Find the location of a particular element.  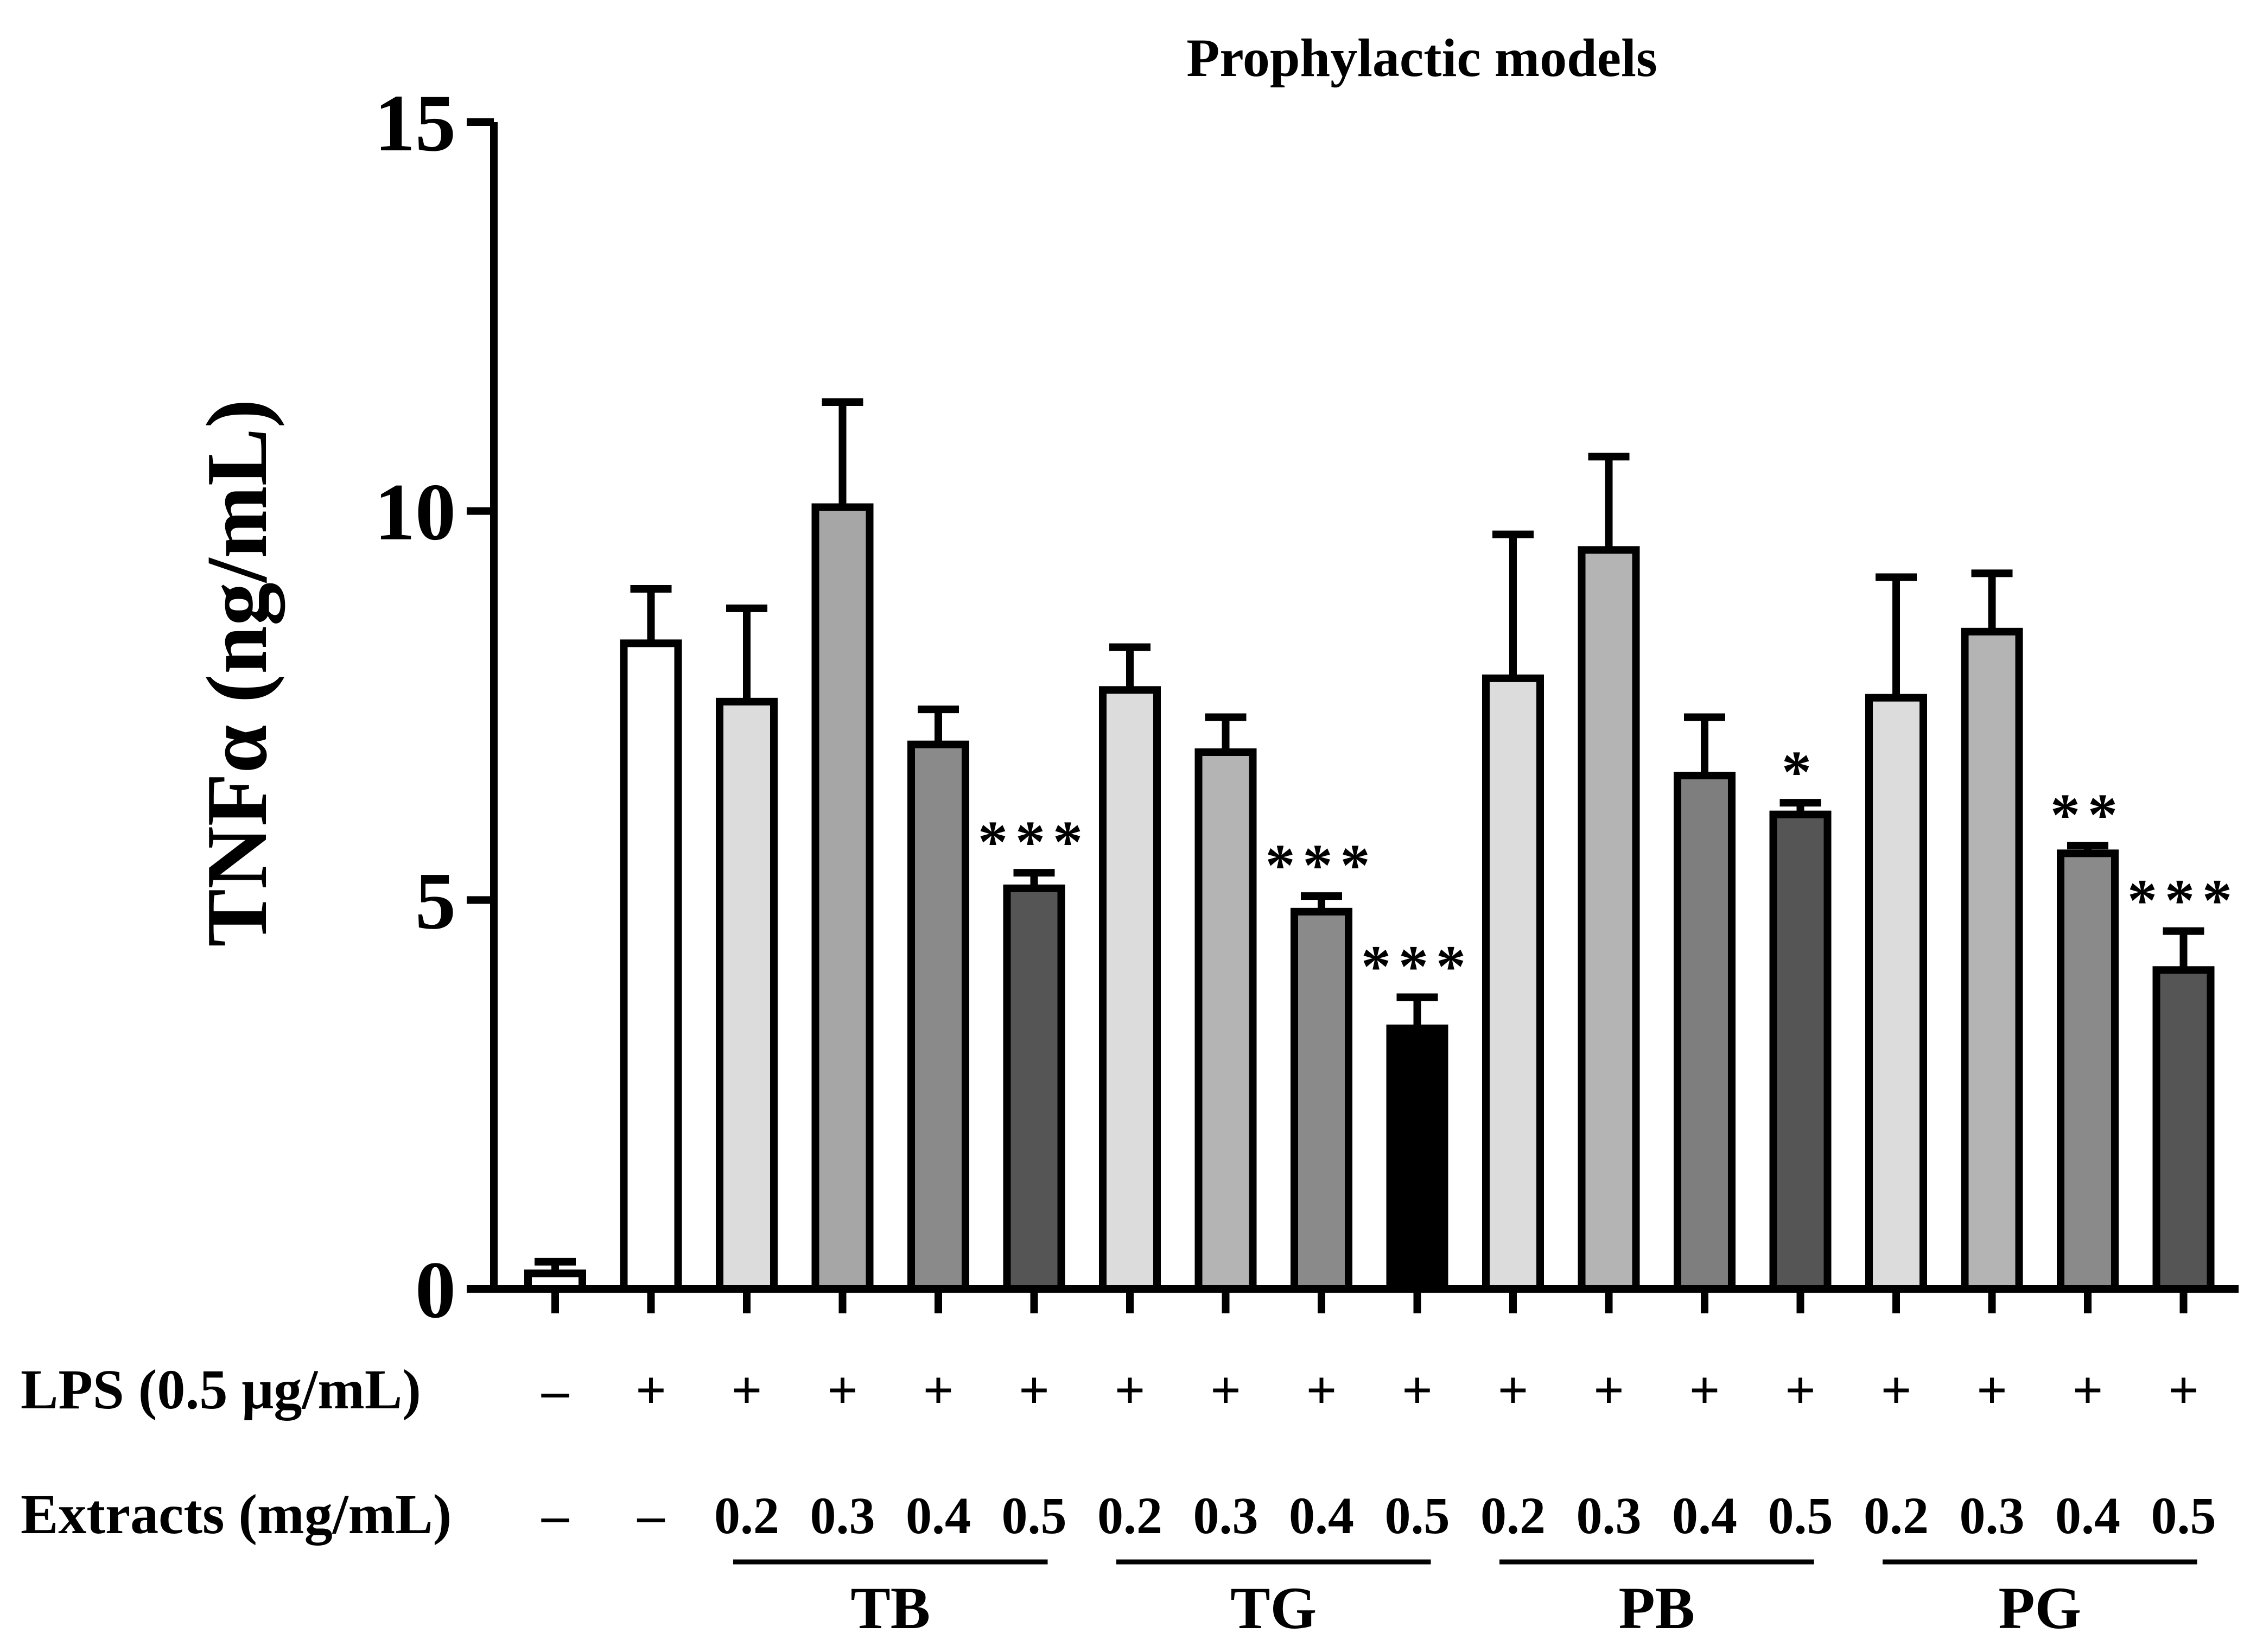

chart-title: Prophylactic models is located at coordinates (1421, 58).